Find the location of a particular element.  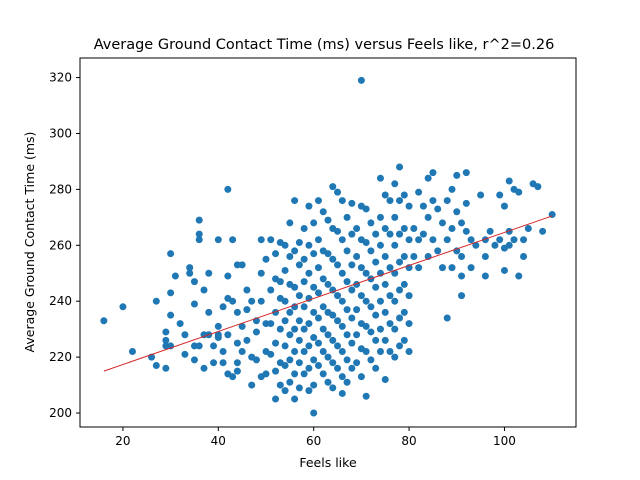

y-tick-label: 280 is located at coordinates (60, 189).